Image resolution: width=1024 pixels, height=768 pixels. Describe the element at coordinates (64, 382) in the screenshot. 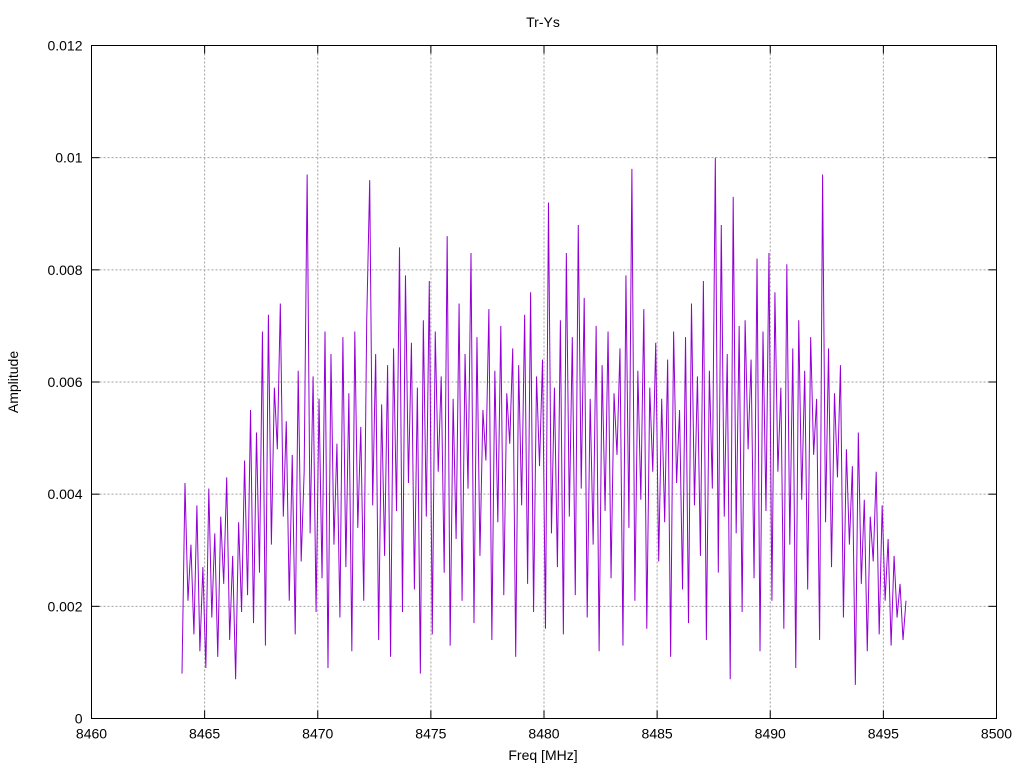

I see `y-tick-label: 0.006` at that location.